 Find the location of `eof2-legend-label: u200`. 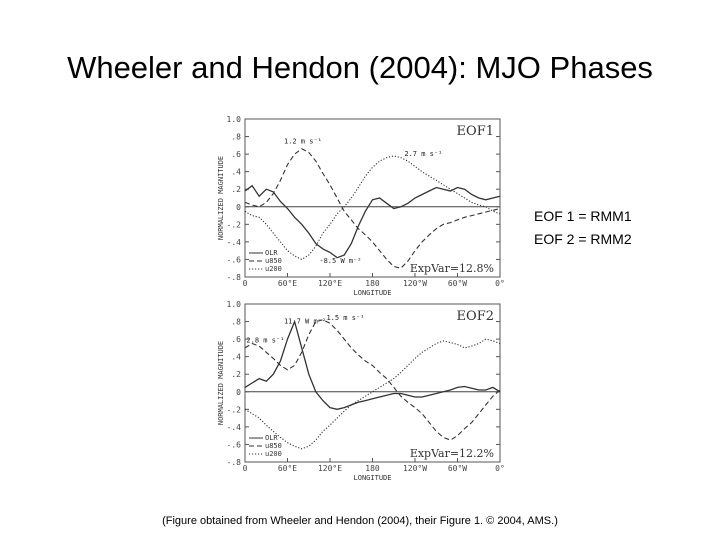

eof2-legend-label: u200 is located at coordinates (273, 454).